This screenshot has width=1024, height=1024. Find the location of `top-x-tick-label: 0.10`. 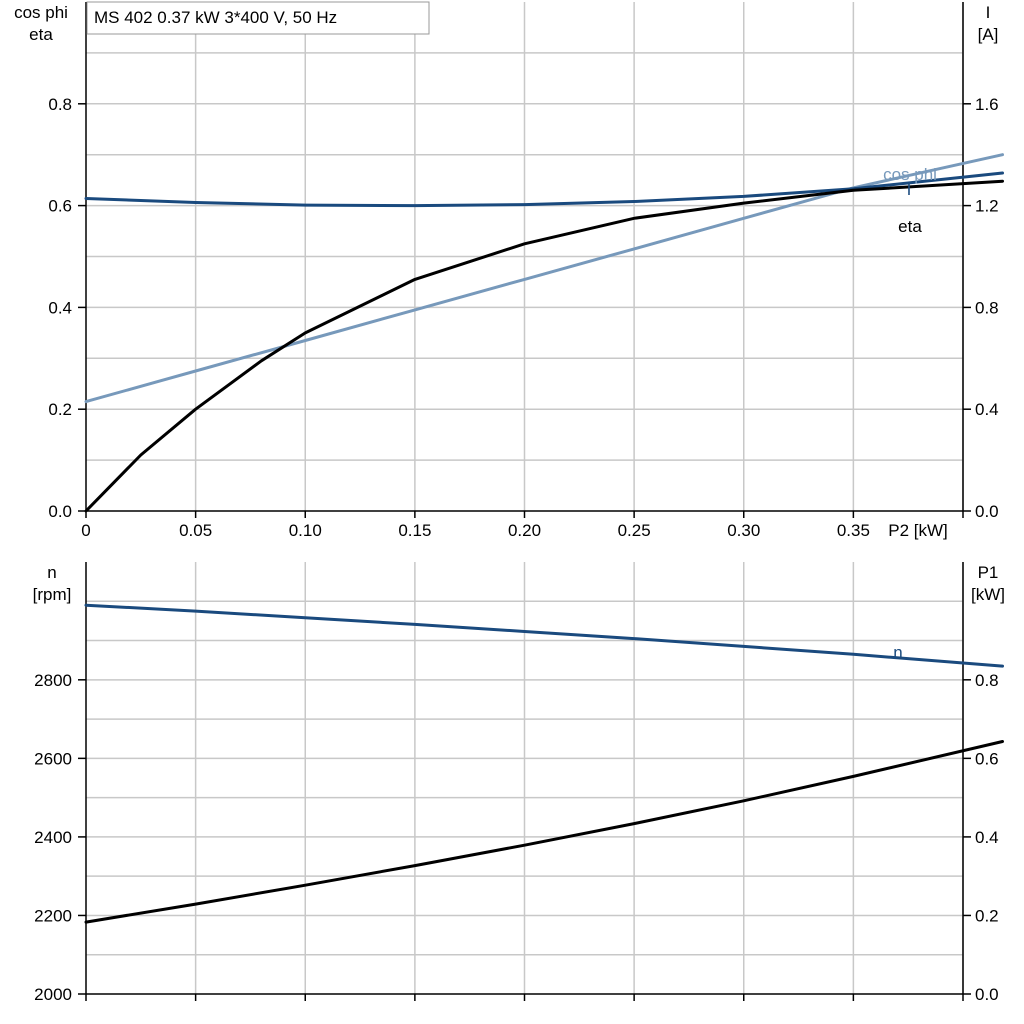

top-x-tick-label: 0.10 is located at coordinates (305, 530).